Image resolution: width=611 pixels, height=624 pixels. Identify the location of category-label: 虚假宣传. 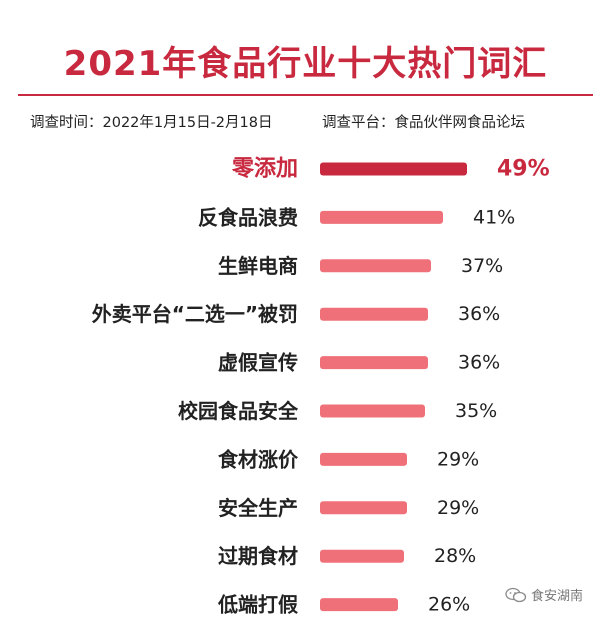
(258, 363).